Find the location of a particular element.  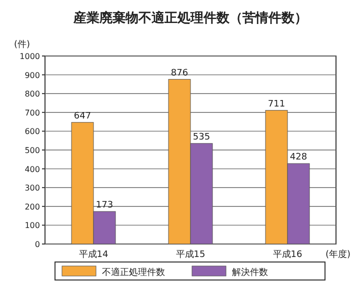

data-label: 647 is located at coordinates (83, 116).